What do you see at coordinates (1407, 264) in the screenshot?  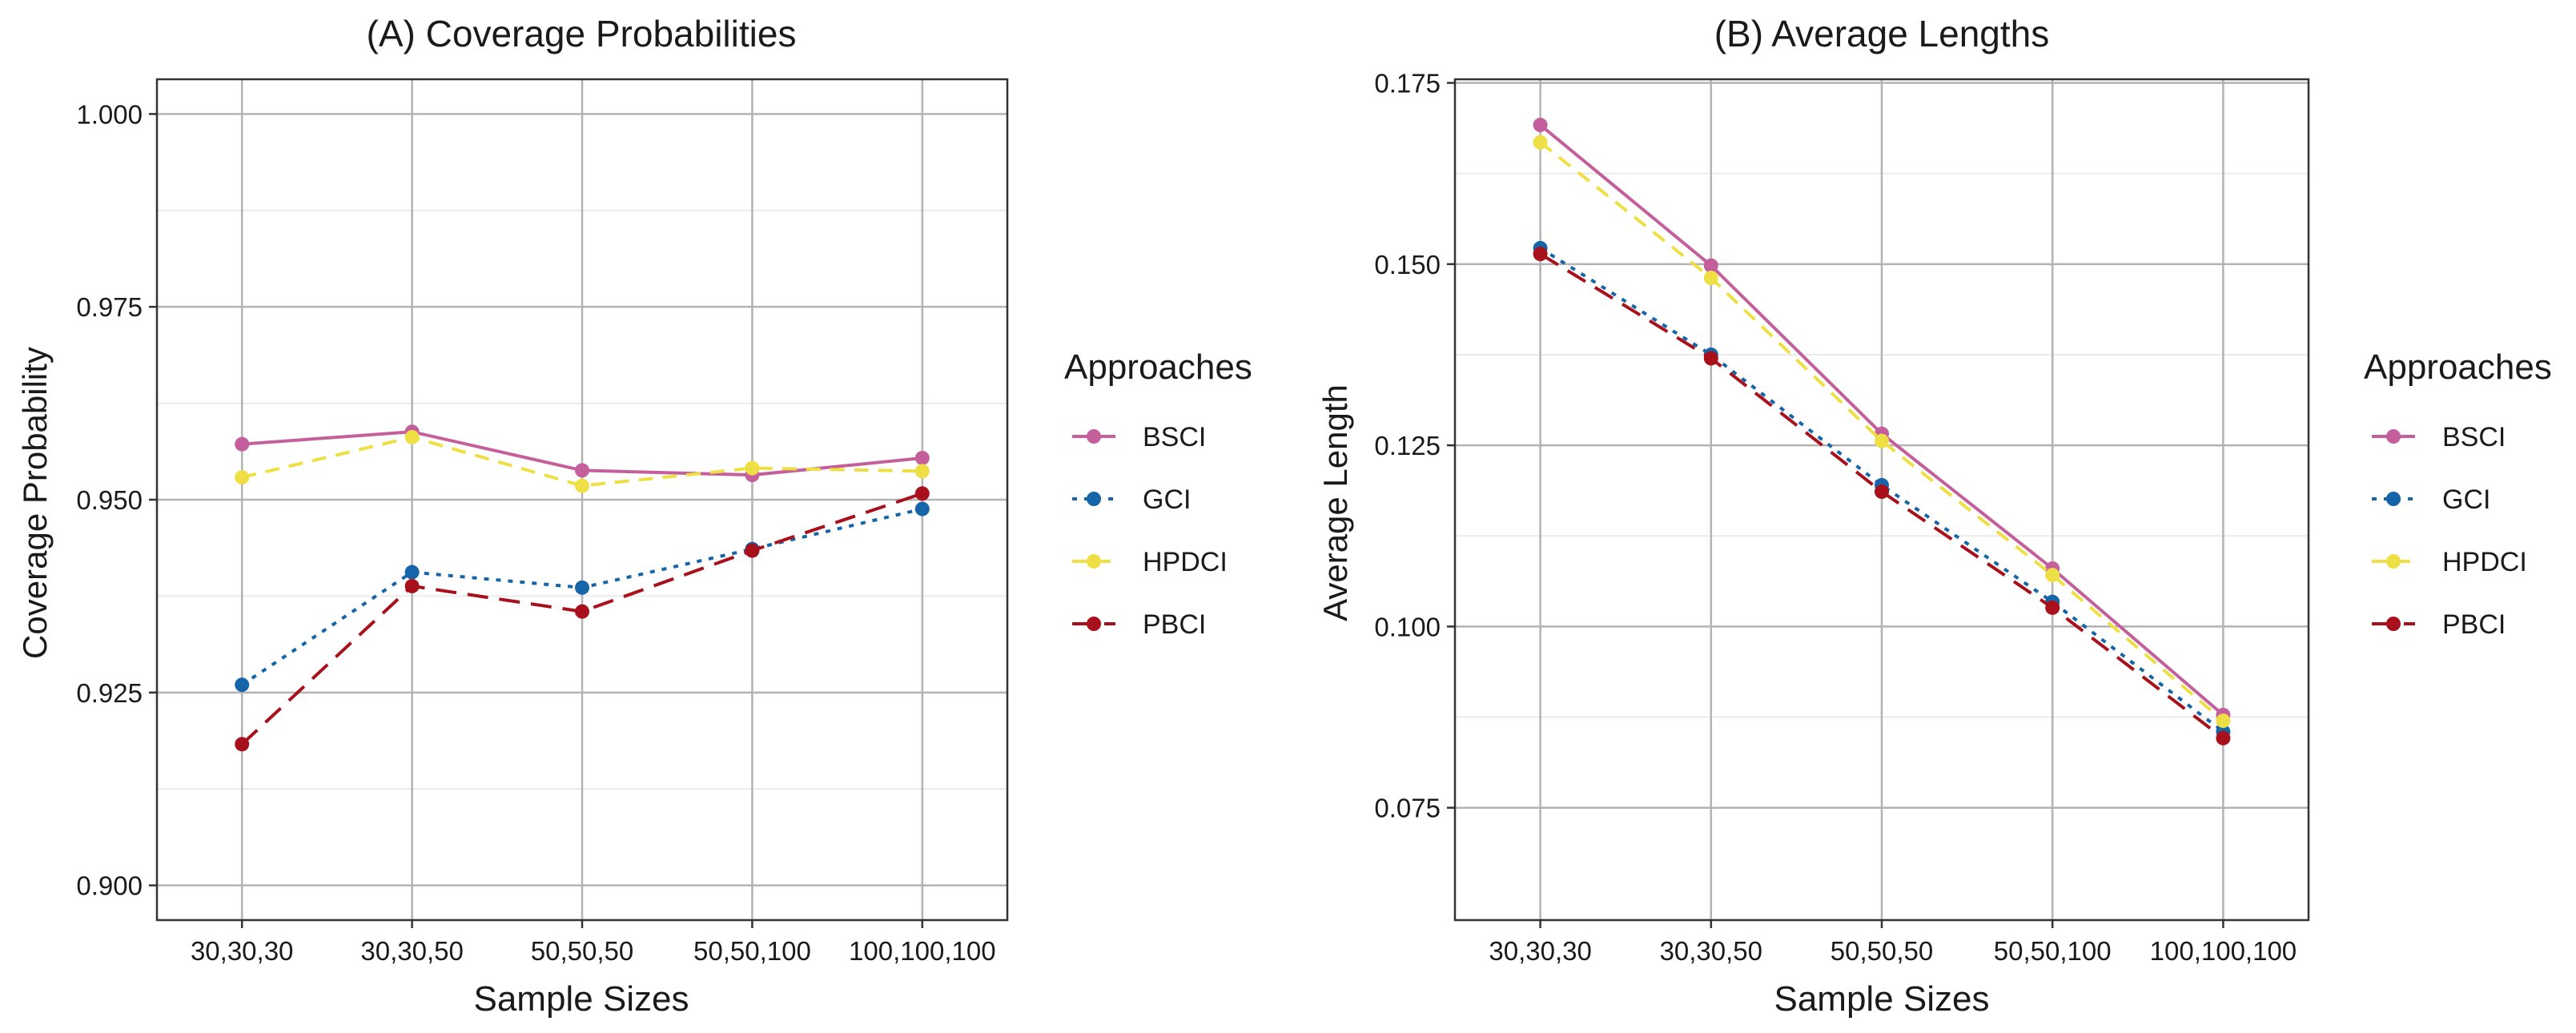 I see `y-tick-label: 0.150` at bounding box center [1407, 264].